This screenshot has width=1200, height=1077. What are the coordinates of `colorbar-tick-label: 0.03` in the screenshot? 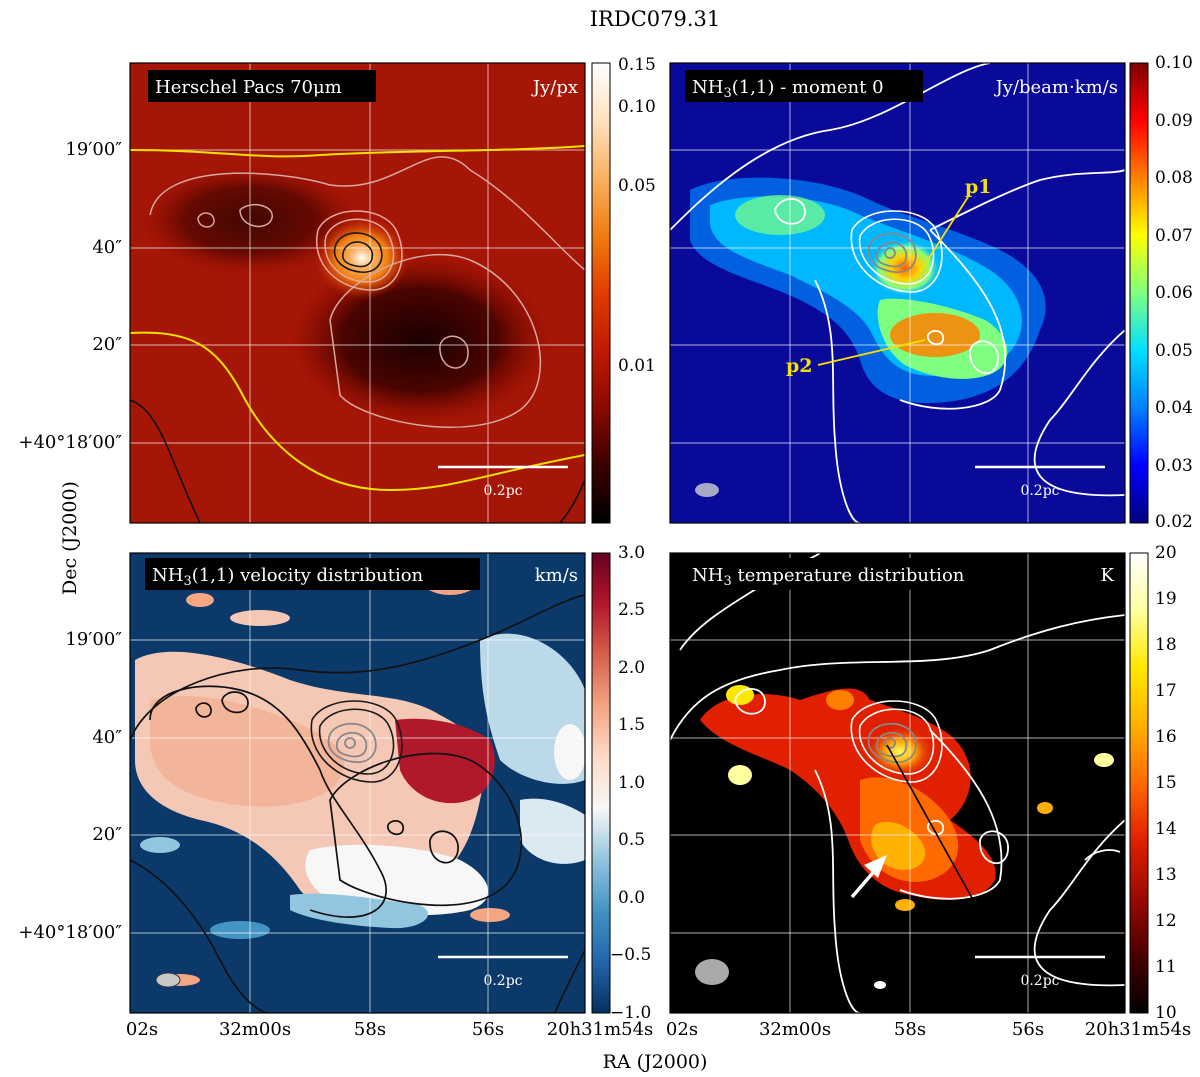 It's located at (1174, 466).